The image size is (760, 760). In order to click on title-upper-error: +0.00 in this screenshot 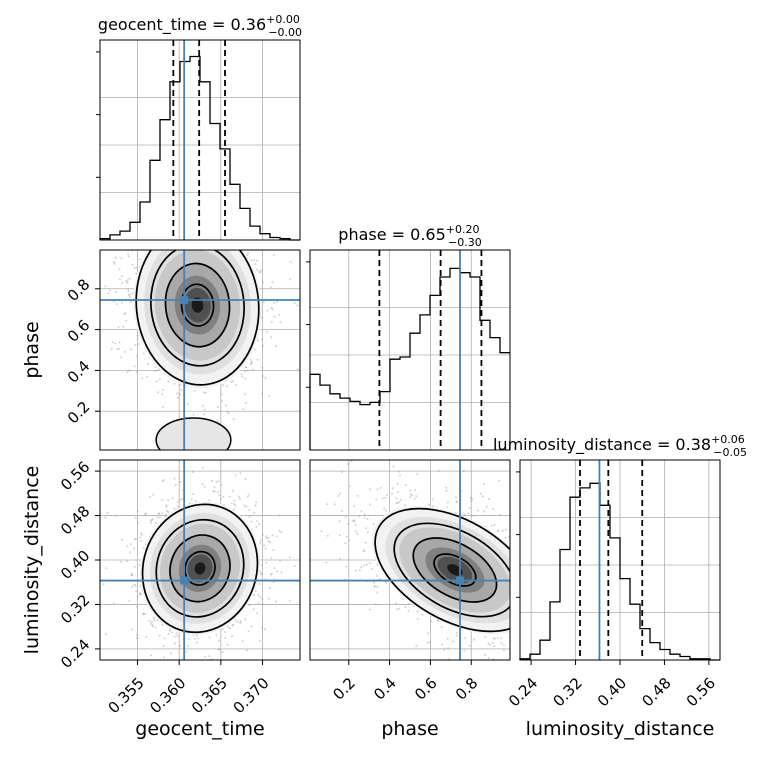, I will do `click(283, 19)`.